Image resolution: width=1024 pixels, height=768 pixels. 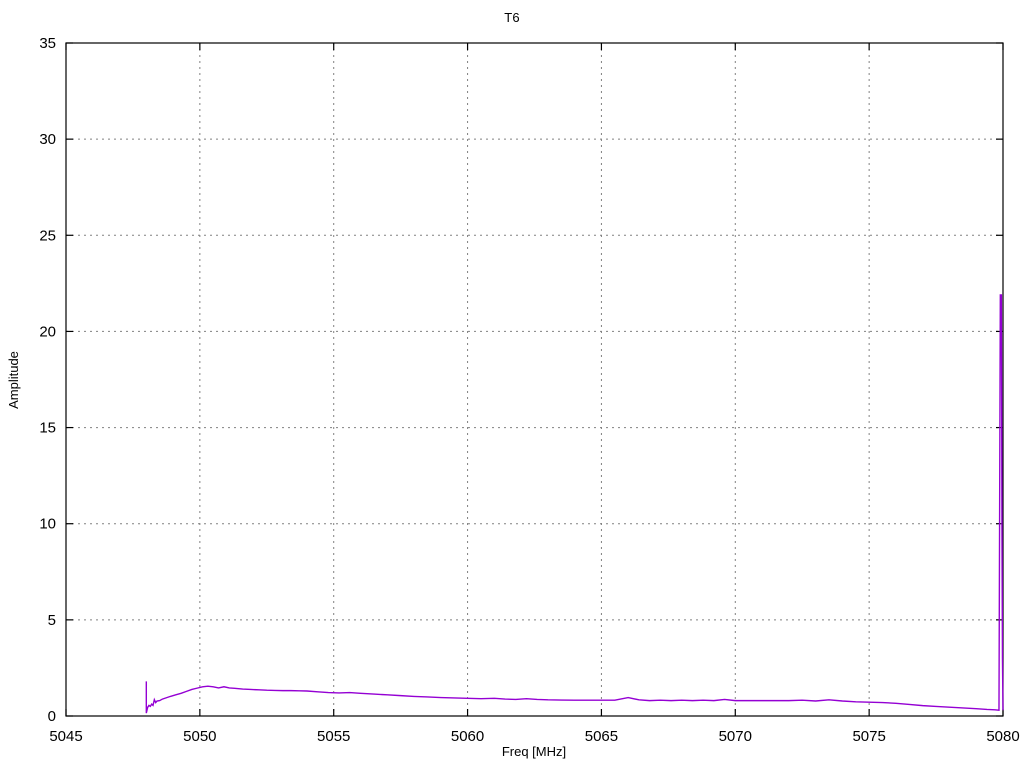 What do you see at coordinates (512, 17) in the screenshot?
I see `chart-title: T6` at bounding box center [512, 17].